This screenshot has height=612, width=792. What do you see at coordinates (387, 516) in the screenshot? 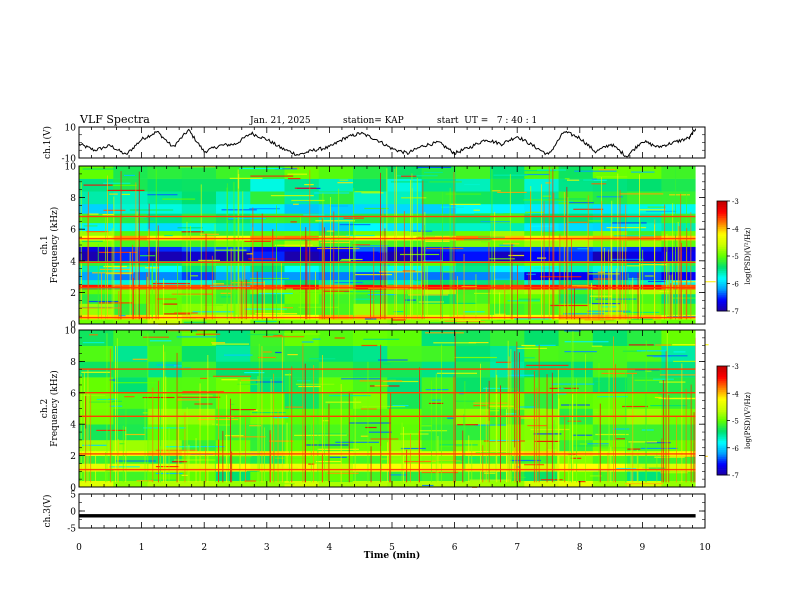
I see `ch3-trace` at bounding box center [387, 516].